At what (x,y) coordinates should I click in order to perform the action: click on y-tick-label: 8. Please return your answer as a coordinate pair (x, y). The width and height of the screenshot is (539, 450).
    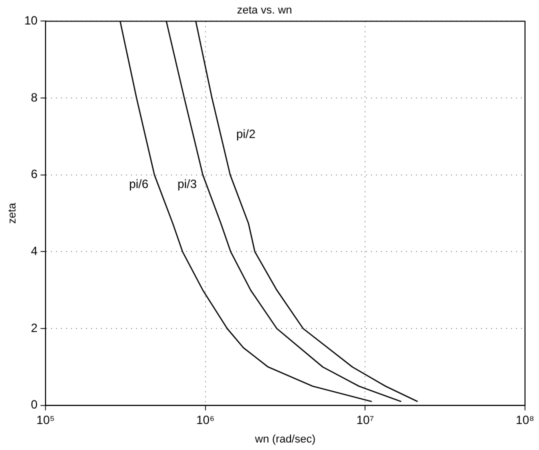
    Looking at the image, I should click on (34, 97).